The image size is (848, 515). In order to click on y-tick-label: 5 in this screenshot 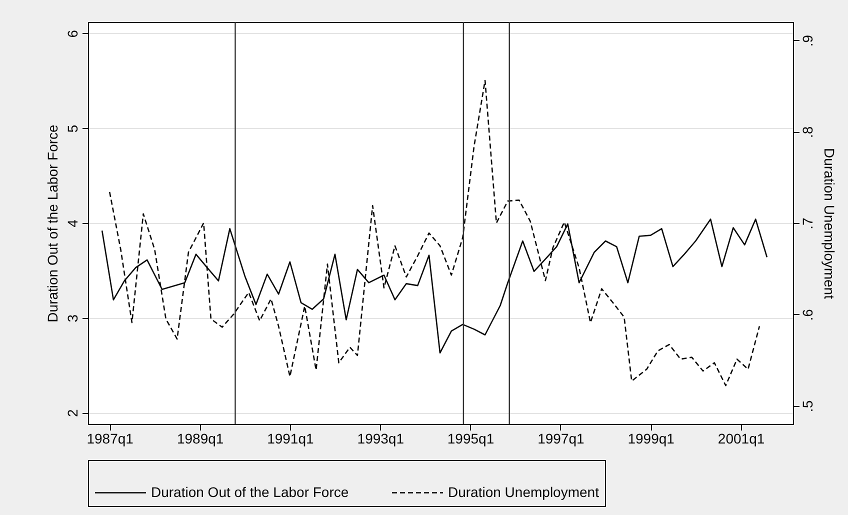, I will do `click(72, 128)`.